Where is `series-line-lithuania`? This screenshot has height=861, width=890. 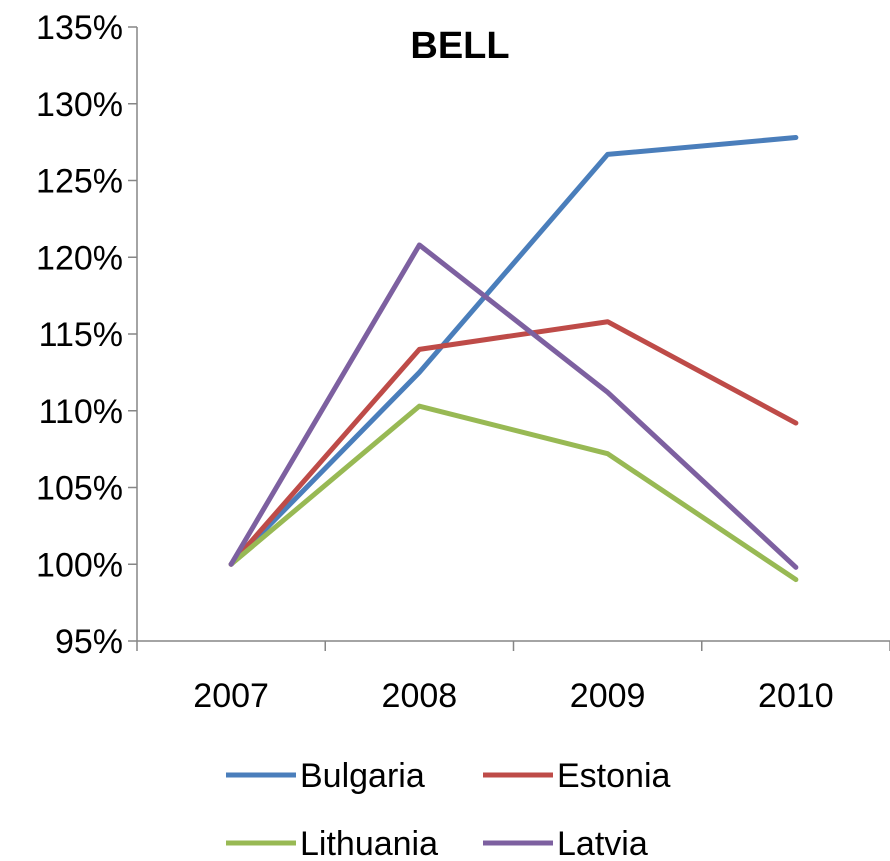
series-line-lithuania is located at coordinates (513, 493).